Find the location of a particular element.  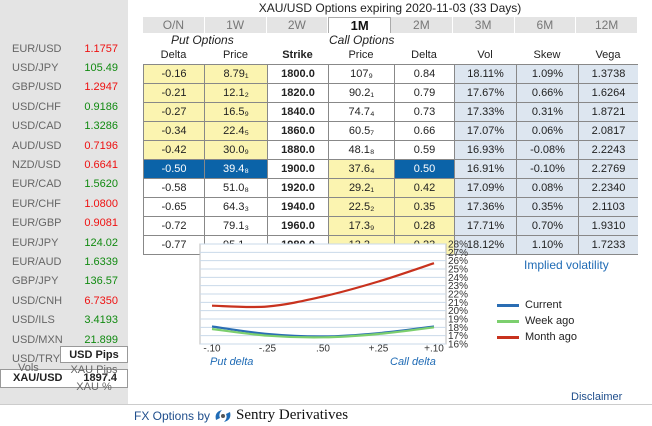

pair-row-nzd-usd: NZD/USD 0.6641 is located at coordinates (64, 164).